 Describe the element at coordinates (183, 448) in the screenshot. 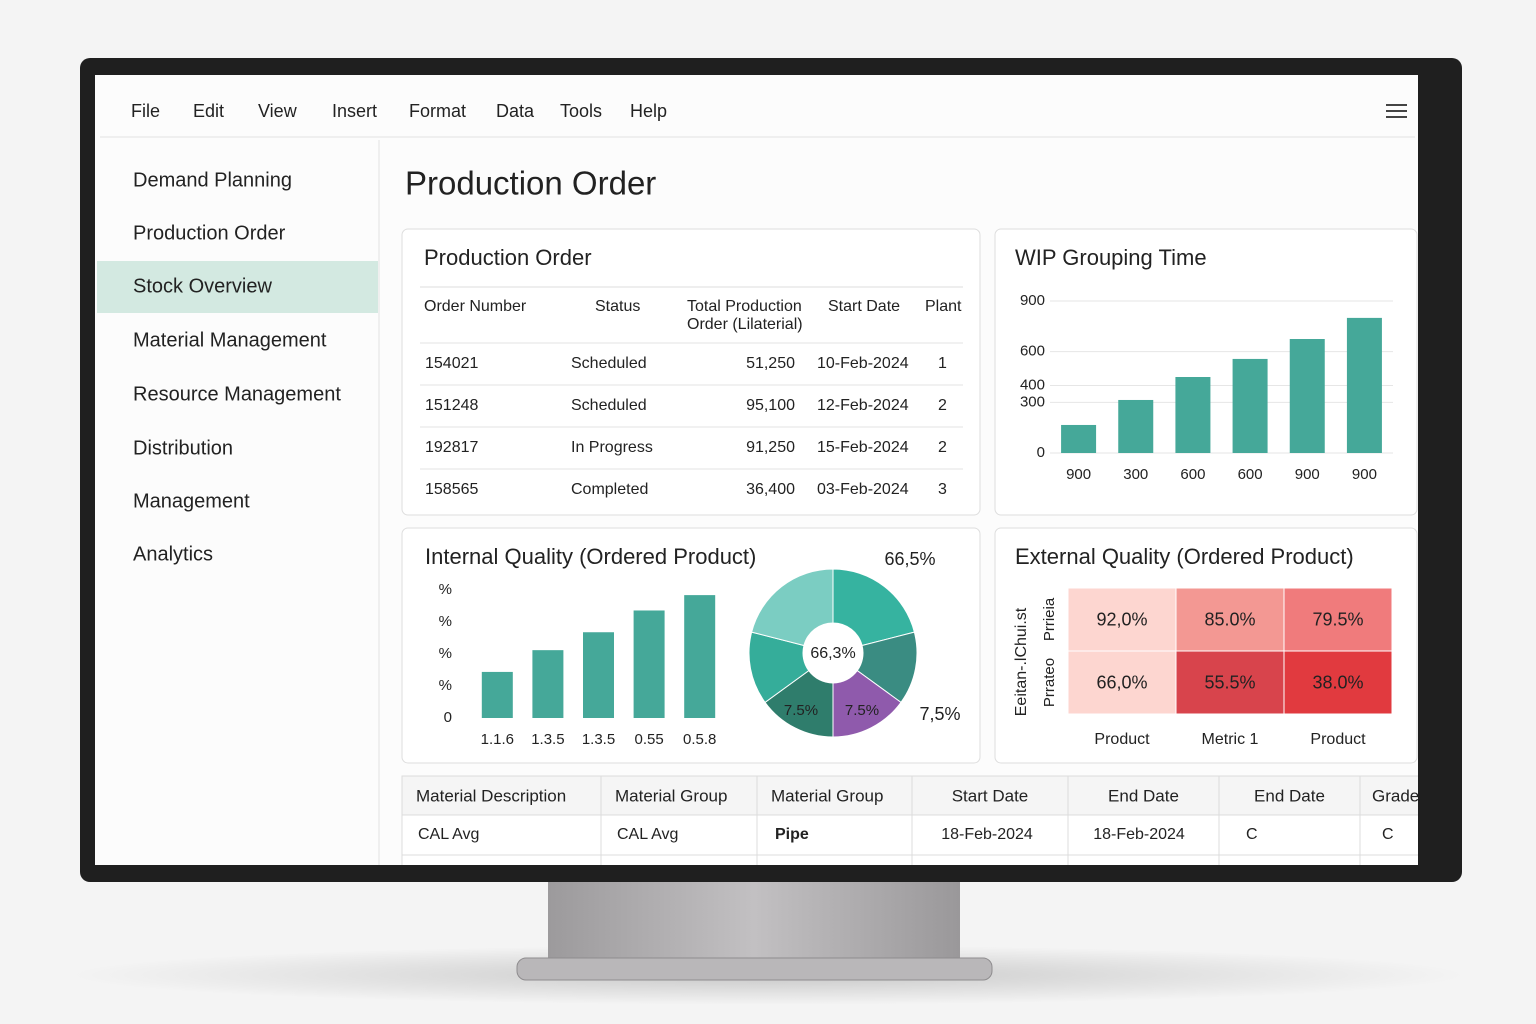

I see `sidebar-item: Distribution` at that location.